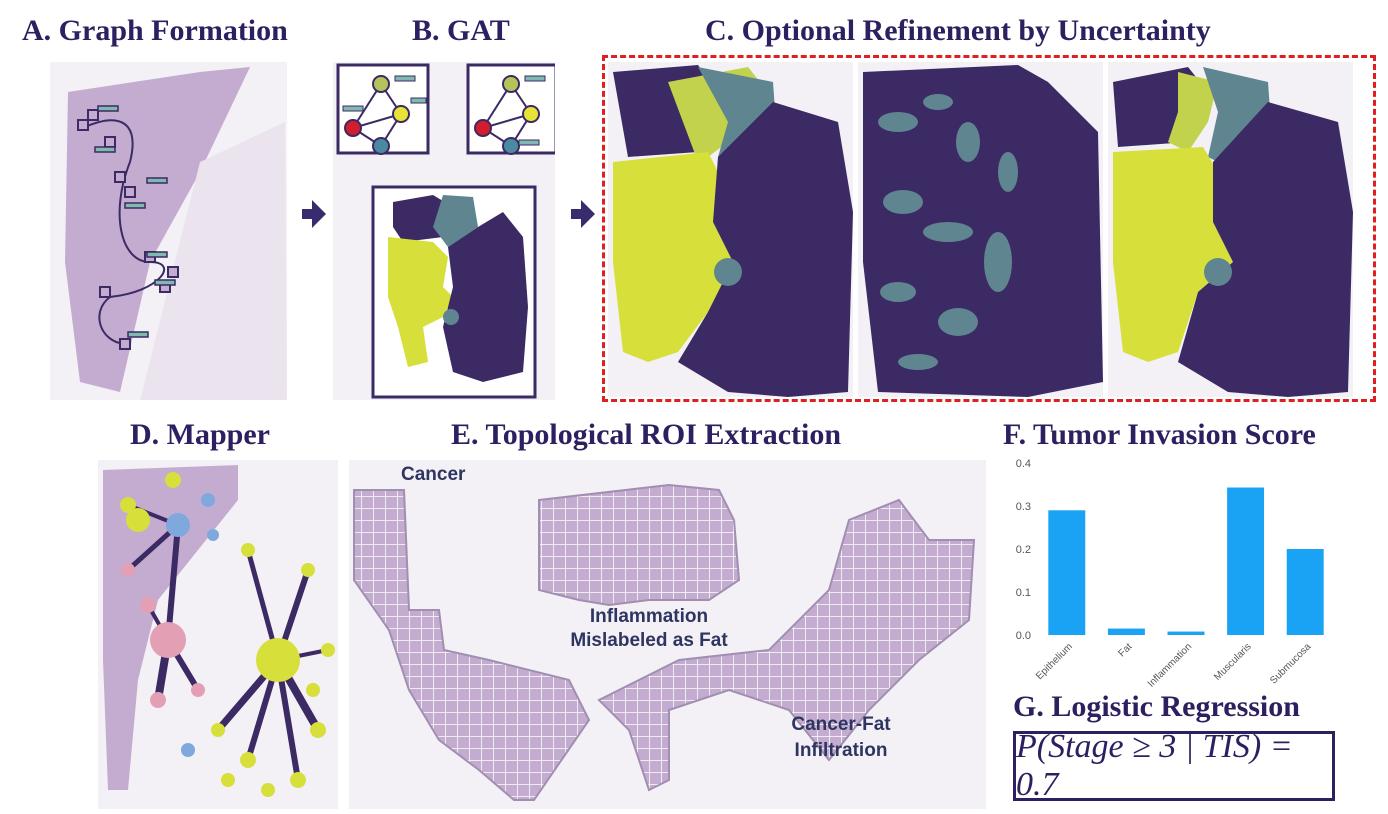 The image size is (1388, 814). What do you see at coordinates (1023, 550) in the screenshot?
I see `y-tick-label: 0.2` at bounding box center [1023, 550].